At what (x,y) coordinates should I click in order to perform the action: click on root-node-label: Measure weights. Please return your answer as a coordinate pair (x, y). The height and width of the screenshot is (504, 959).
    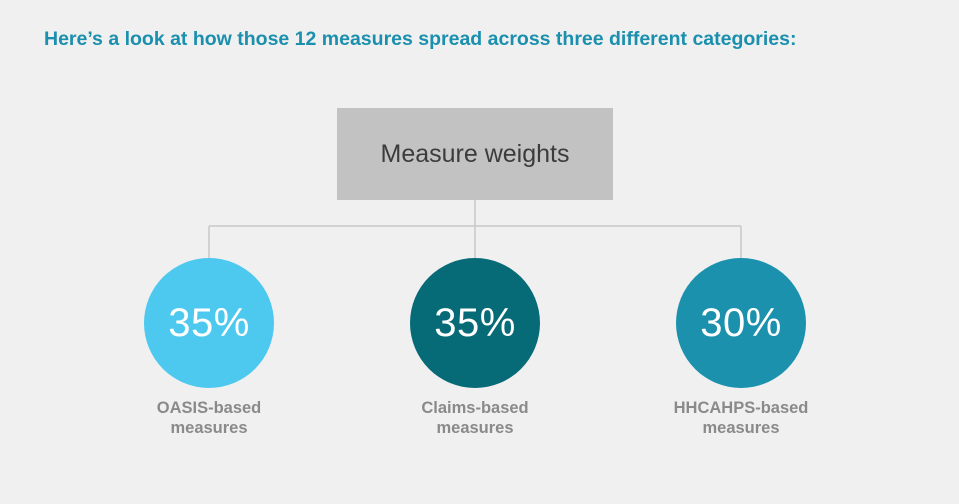
    Looking at the image, I should click on (475, 153).